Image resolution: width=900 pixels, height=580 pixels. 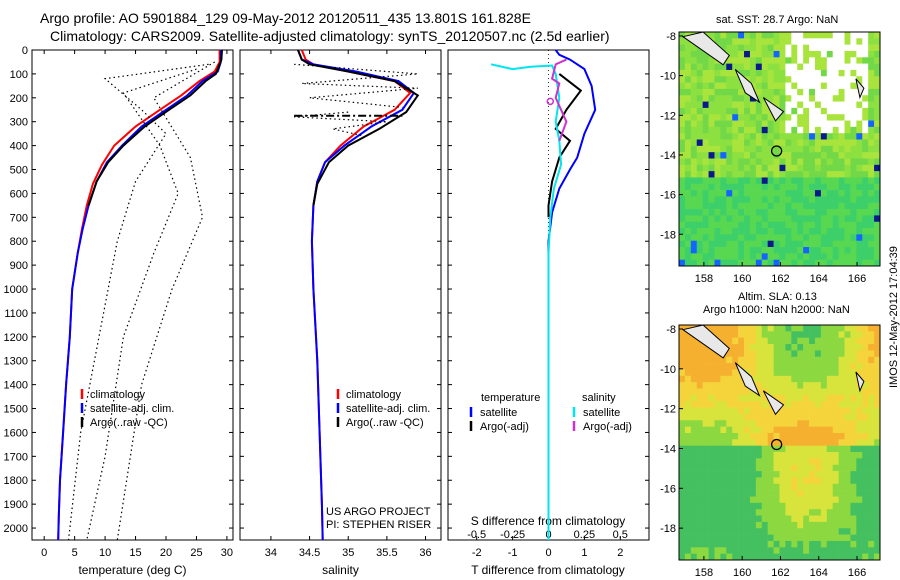 I want to click on y-tick-label: 2000, so click(x=16, y=529).